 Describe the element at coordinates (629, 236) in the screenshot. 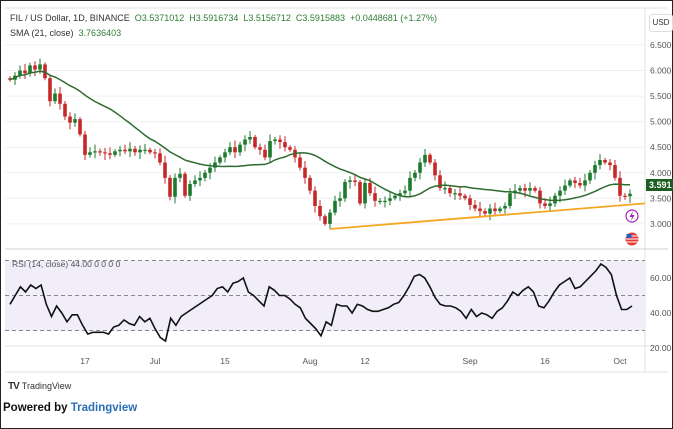

I see `us-flag-canton` at that location.